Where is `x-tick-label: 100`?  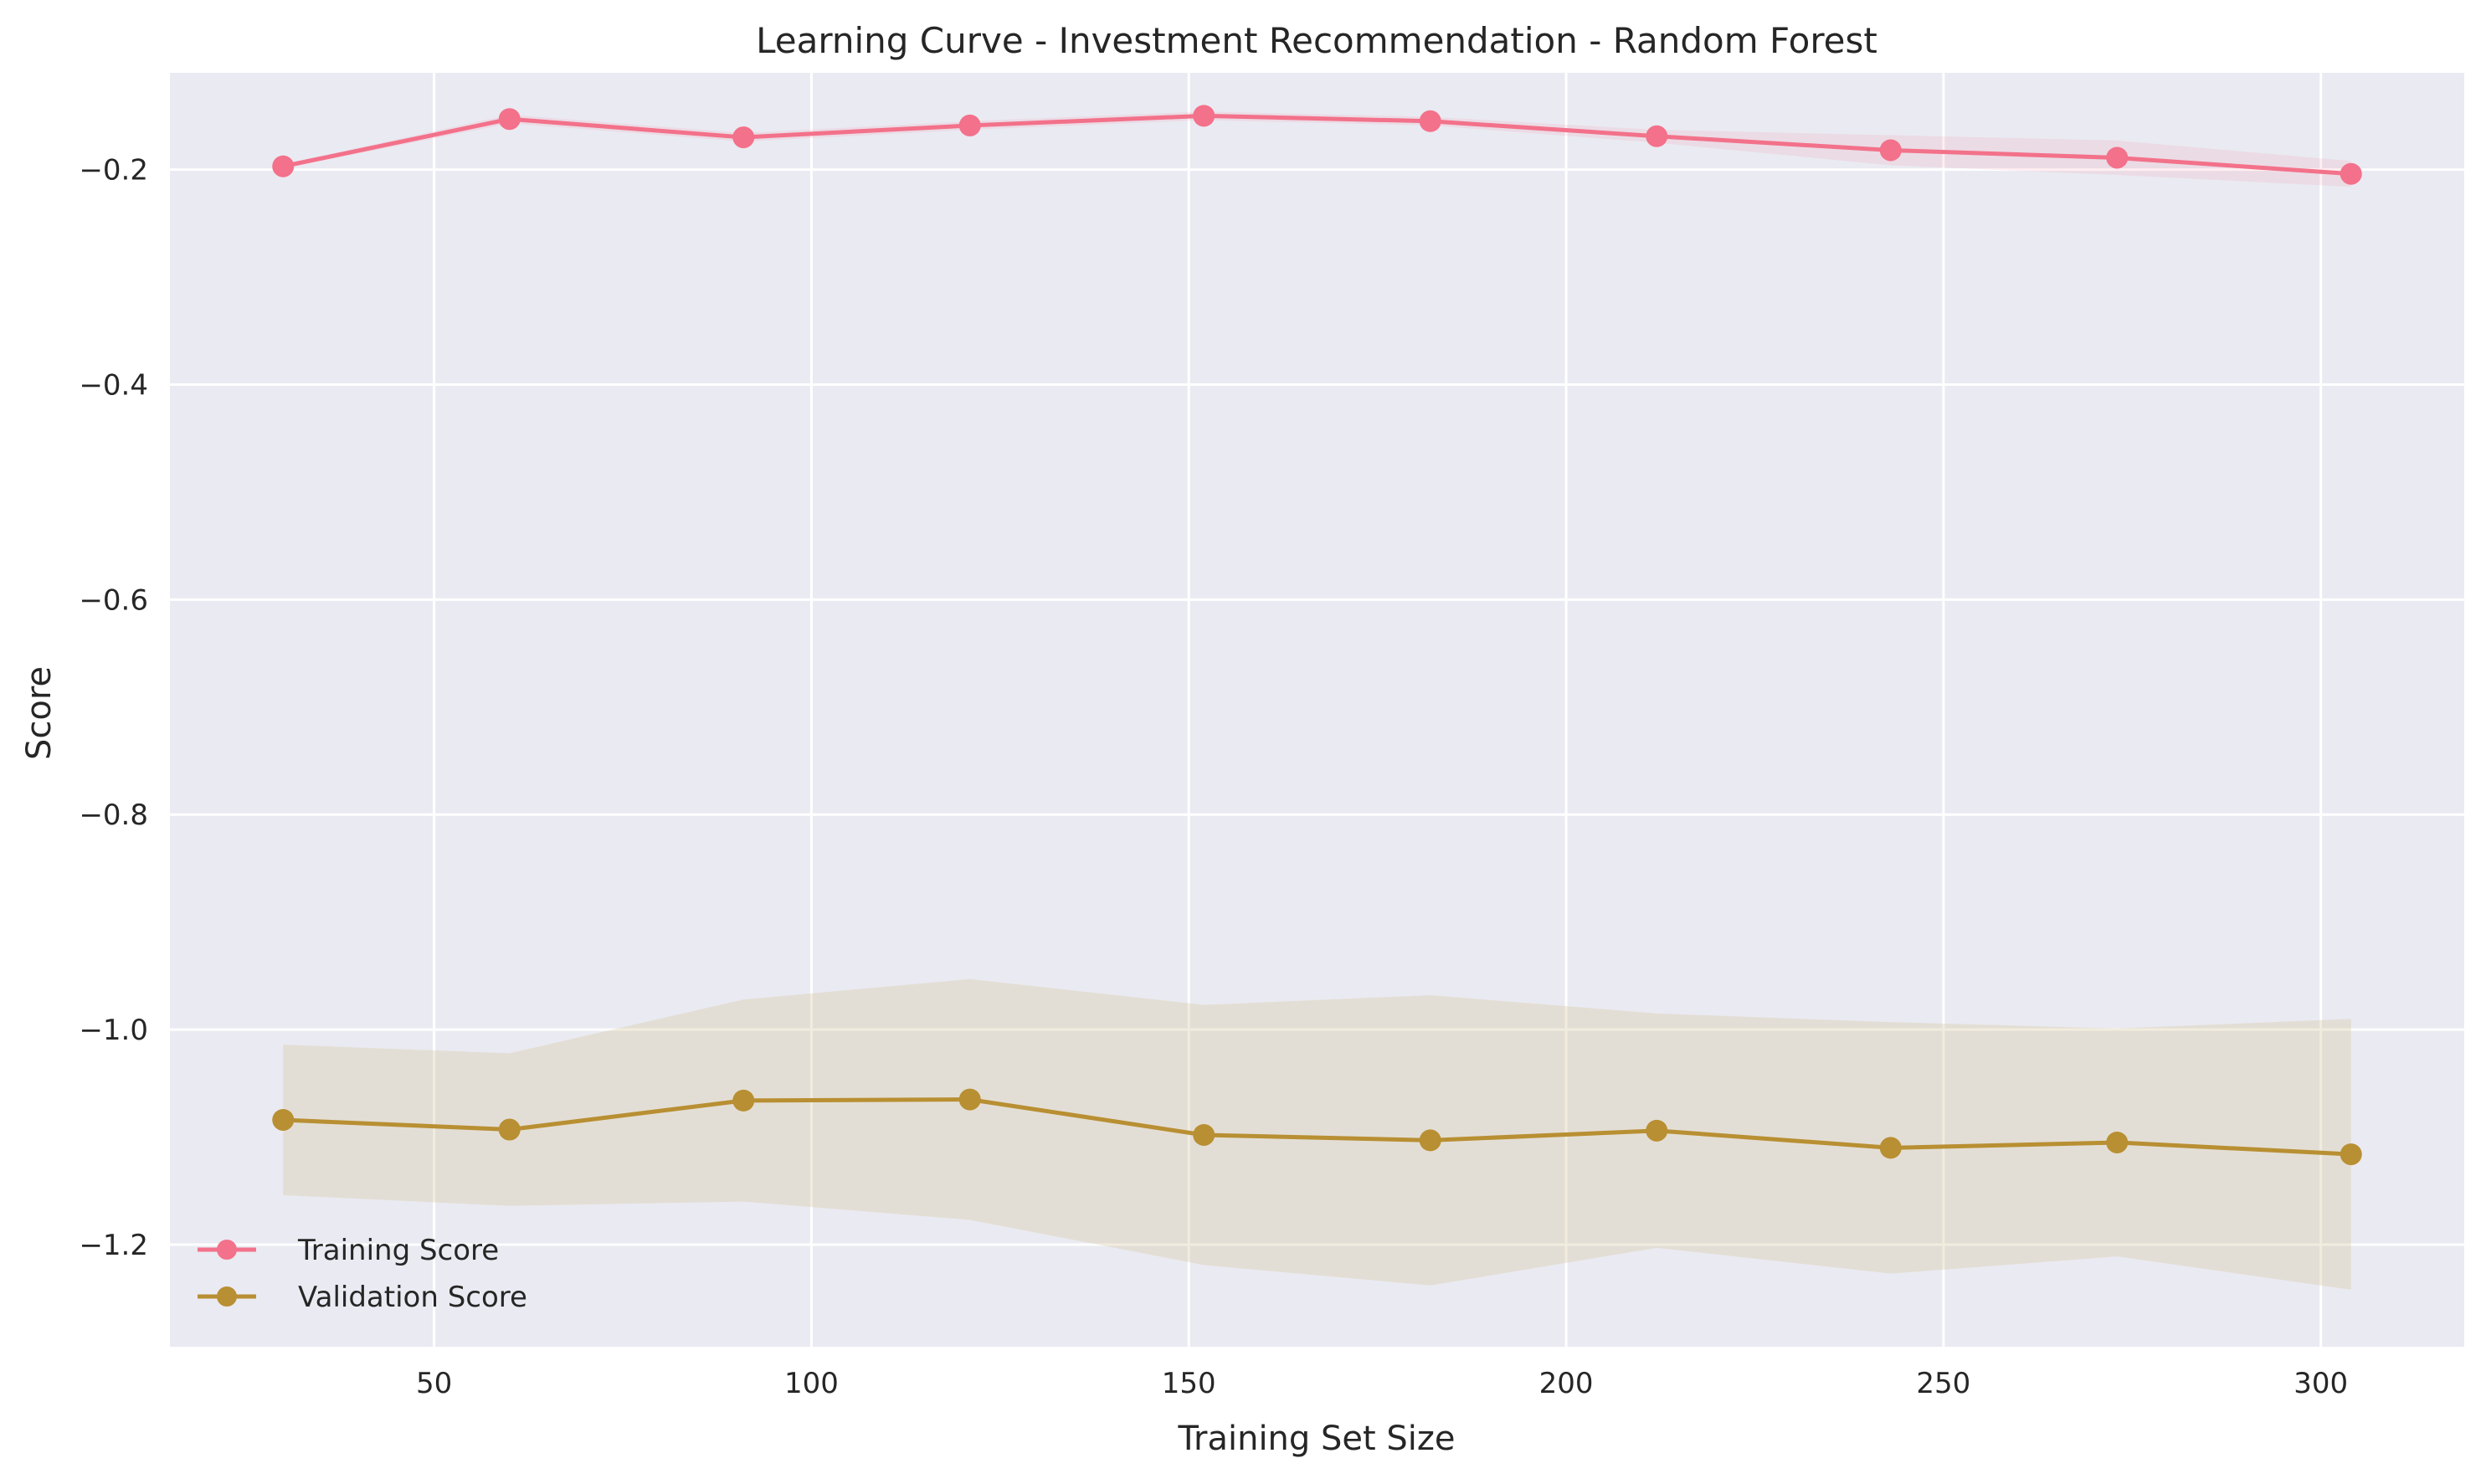
x-tick-label: 100 is located at coordinates (812, 1383).